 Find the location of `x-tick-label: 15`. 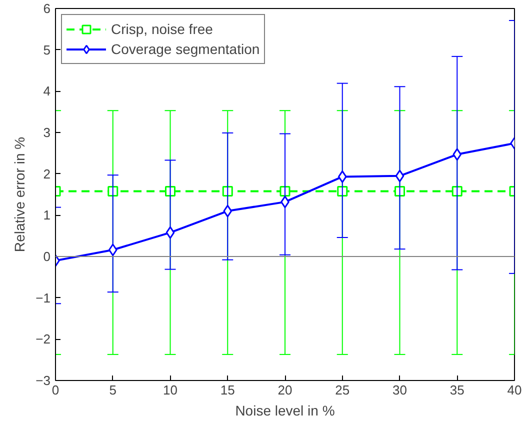

x-tick-label: 15 is located at coordinates (227, 390).